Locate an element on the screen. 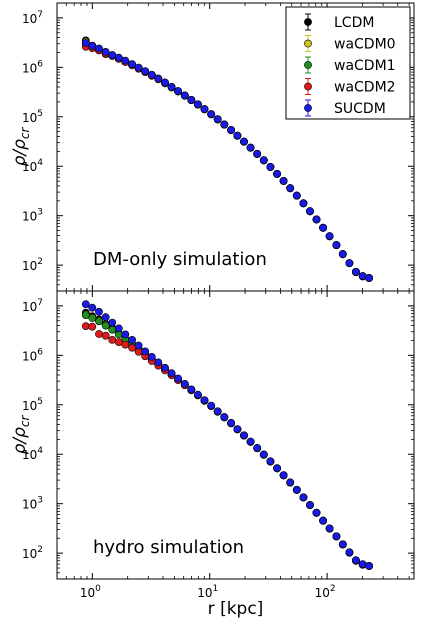  hydro-panel-label: hydro simulation is located at coordinates (168, 547).